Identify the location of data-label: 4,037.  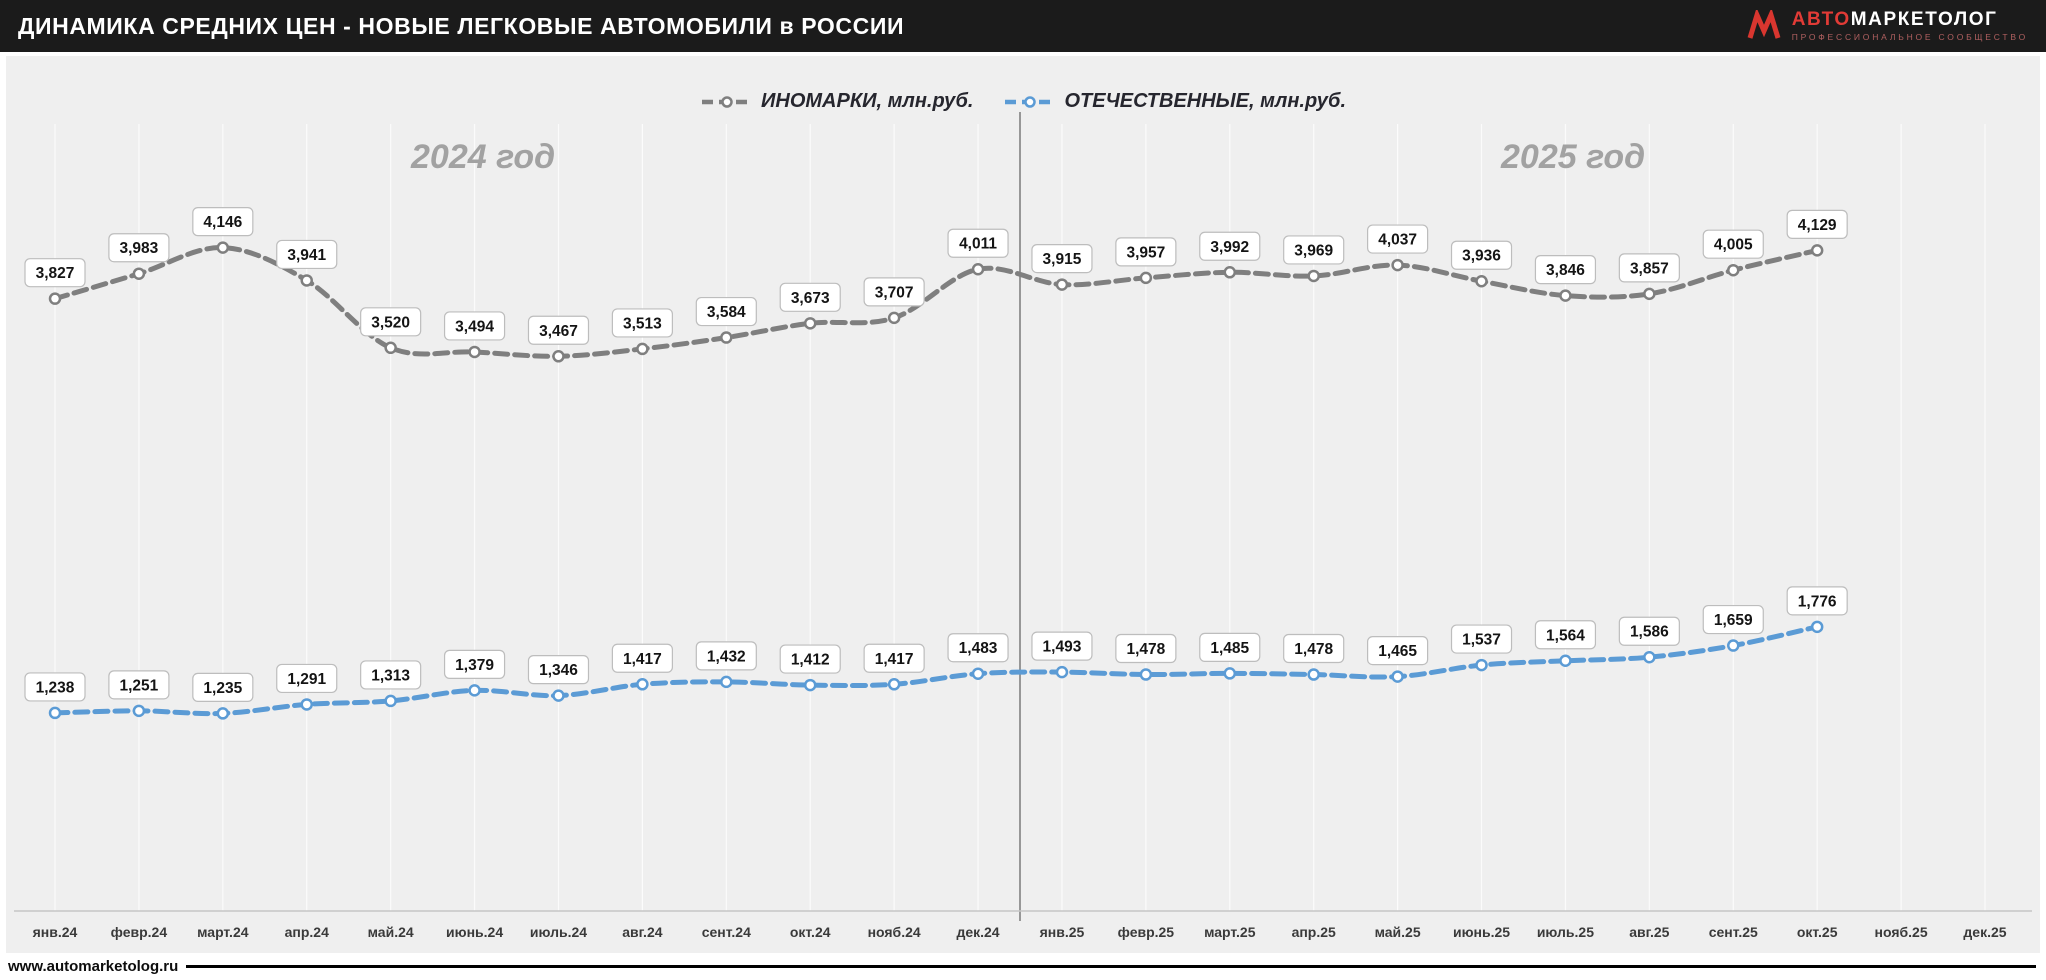
(1397, 240).